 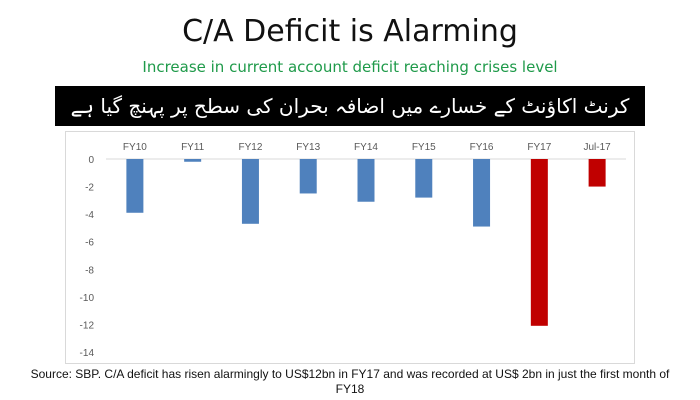 What do you see at coordinates (87, 298) in the screenshot?
I see `y-tick-label: -10` at bounding box center [87, 298].